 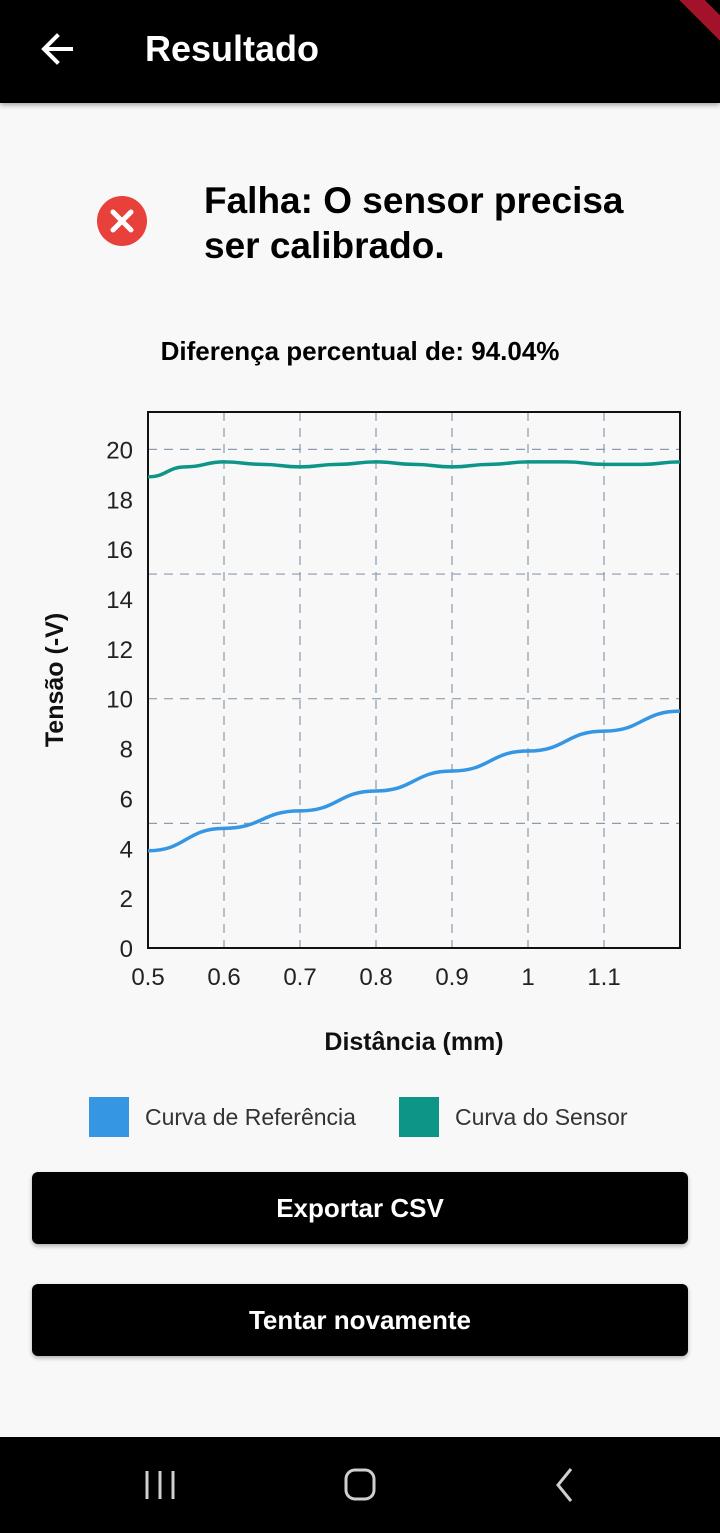 What do you see at coordinates (414, 781) in the screenshot?
I see `series-line-reference` at bounding box center [414, 781].